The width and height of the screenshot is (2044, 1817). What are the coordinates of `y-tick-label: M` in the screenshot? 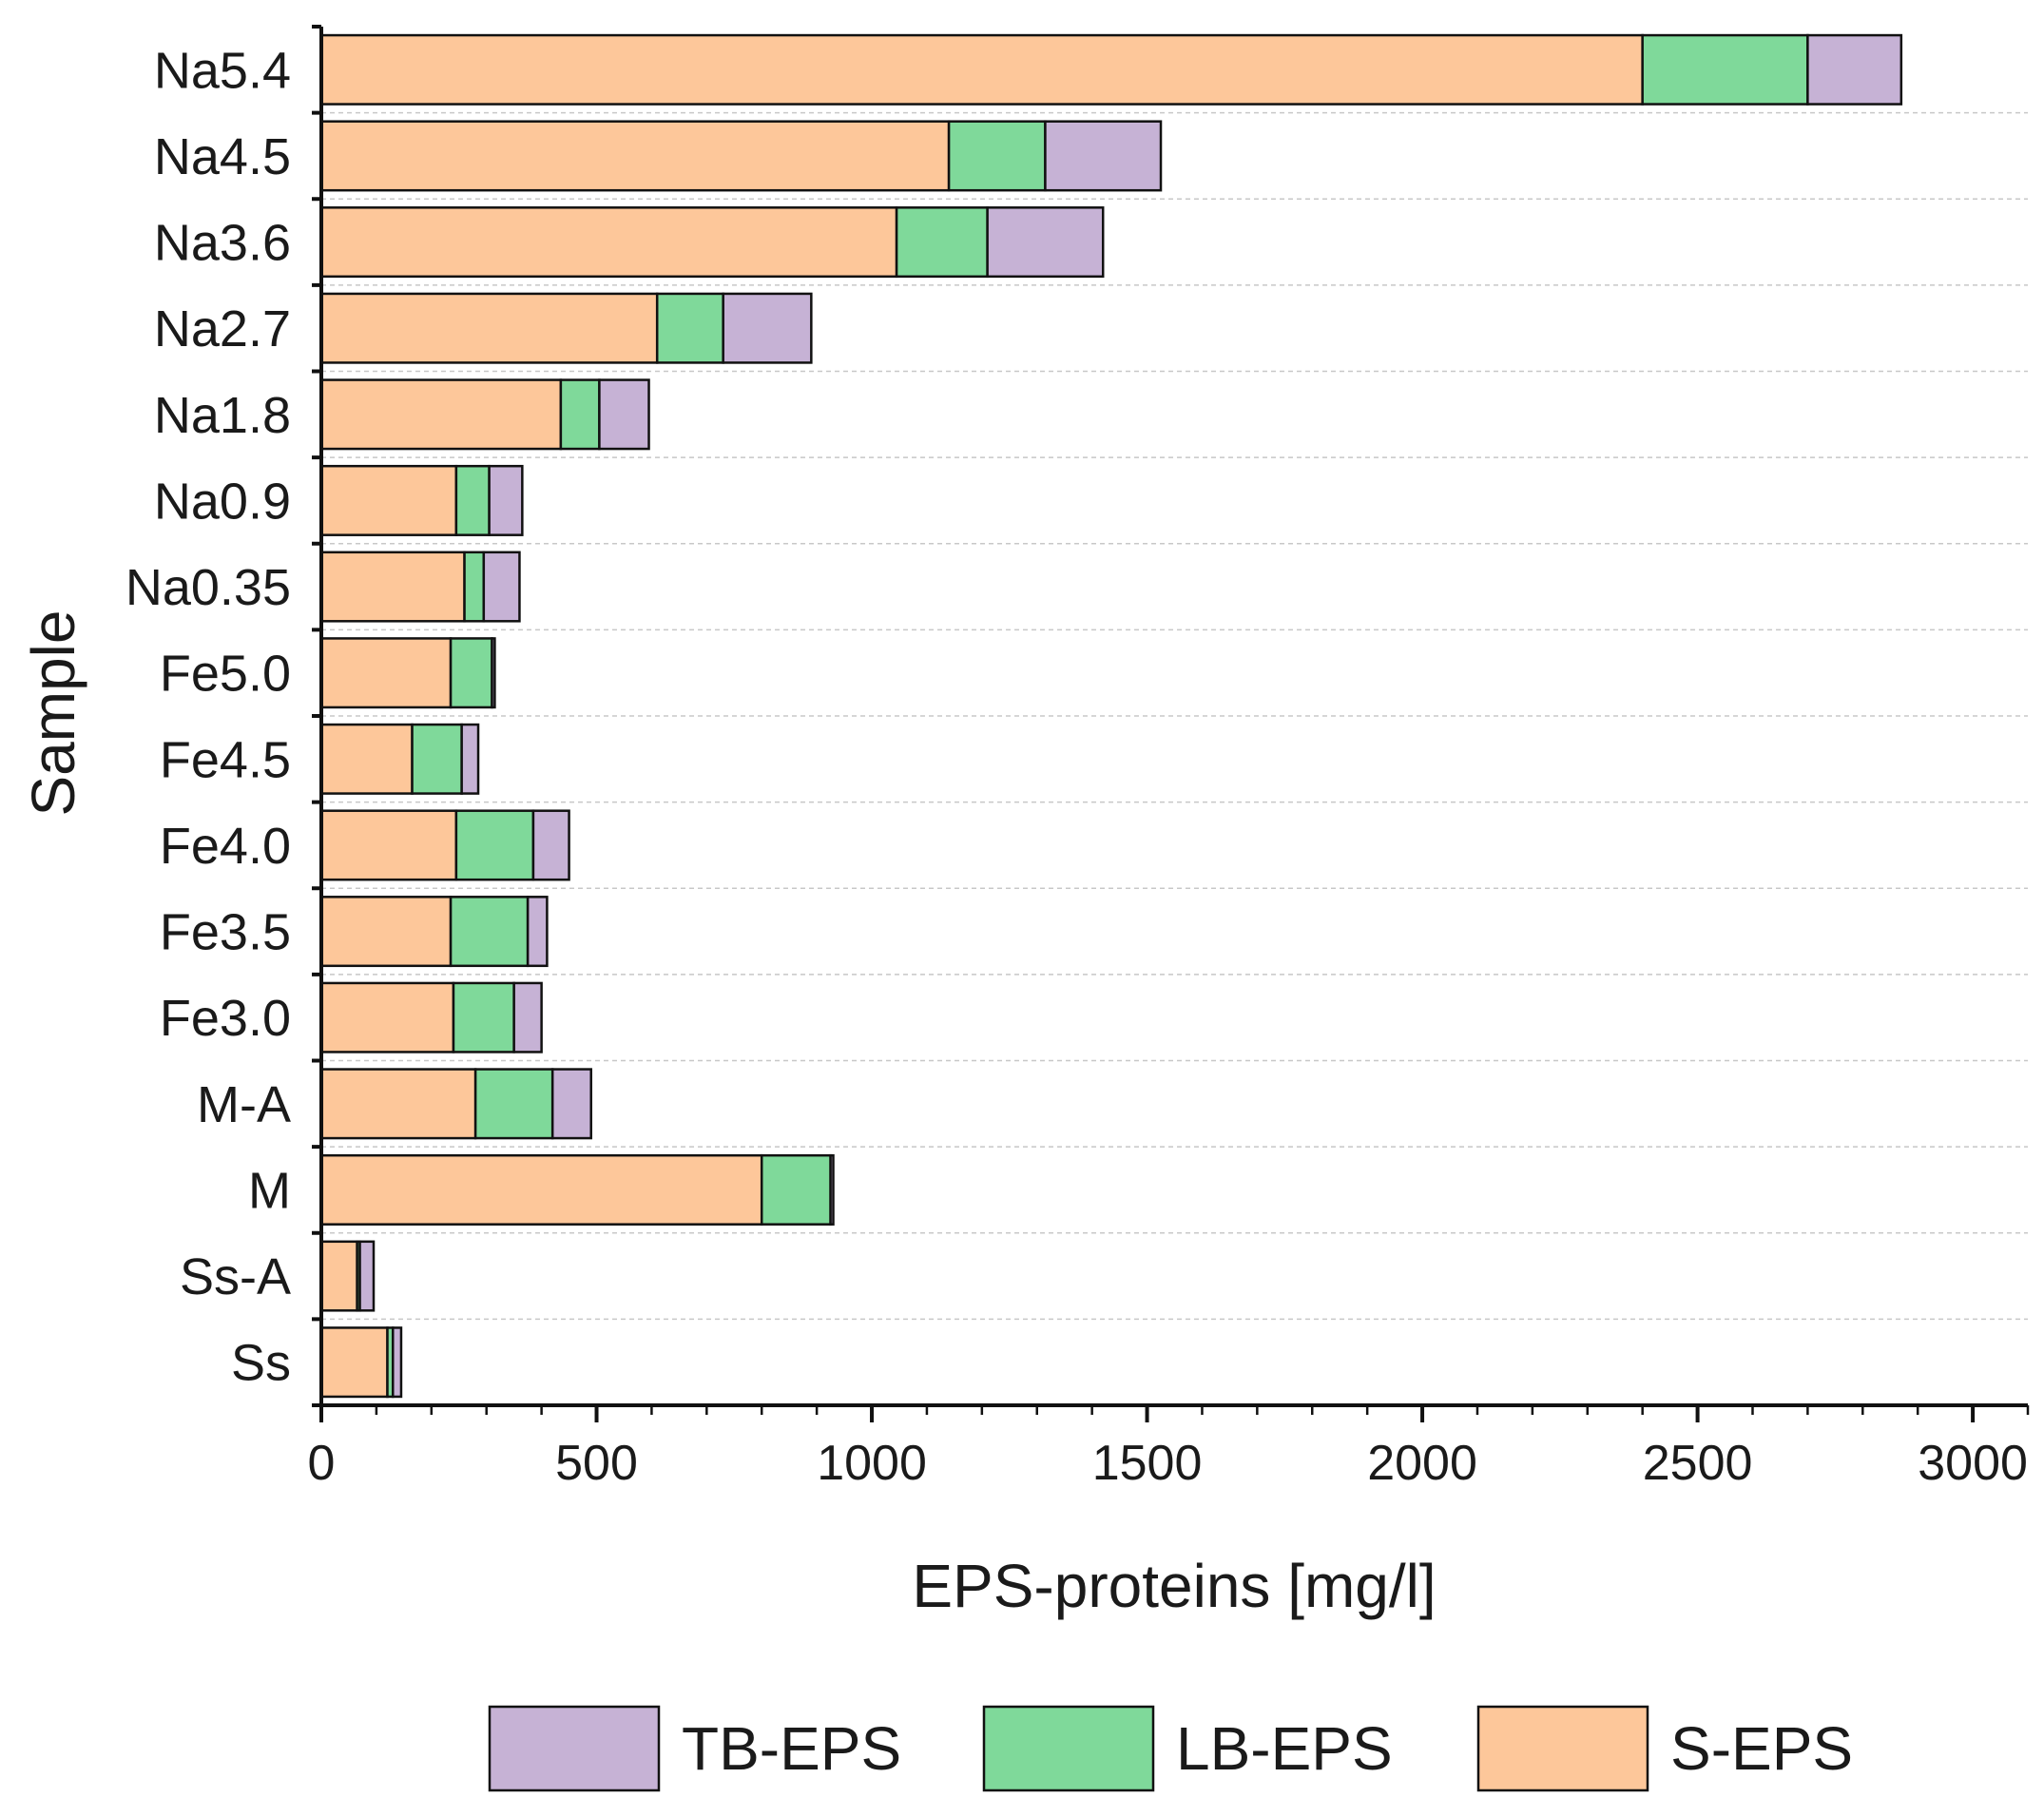 It's located at (269, 1190).